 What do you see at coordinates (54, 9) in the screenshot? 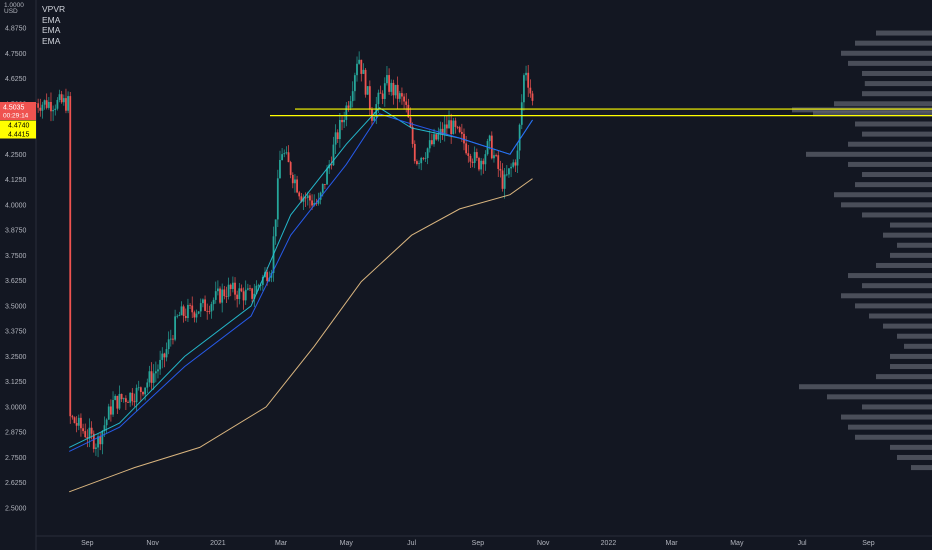
I see `legend-vpvr: VPVR` at bounding box center [54, 9].